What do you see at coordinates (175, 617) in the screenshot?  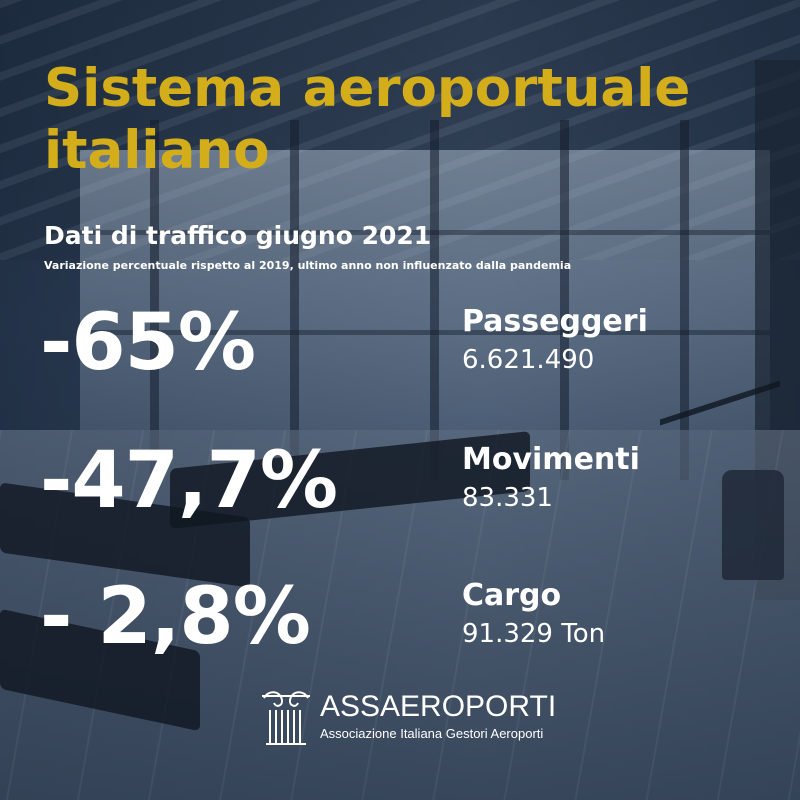 I see `stat-percent: - 2,8%` at bounding box center [175, 617].